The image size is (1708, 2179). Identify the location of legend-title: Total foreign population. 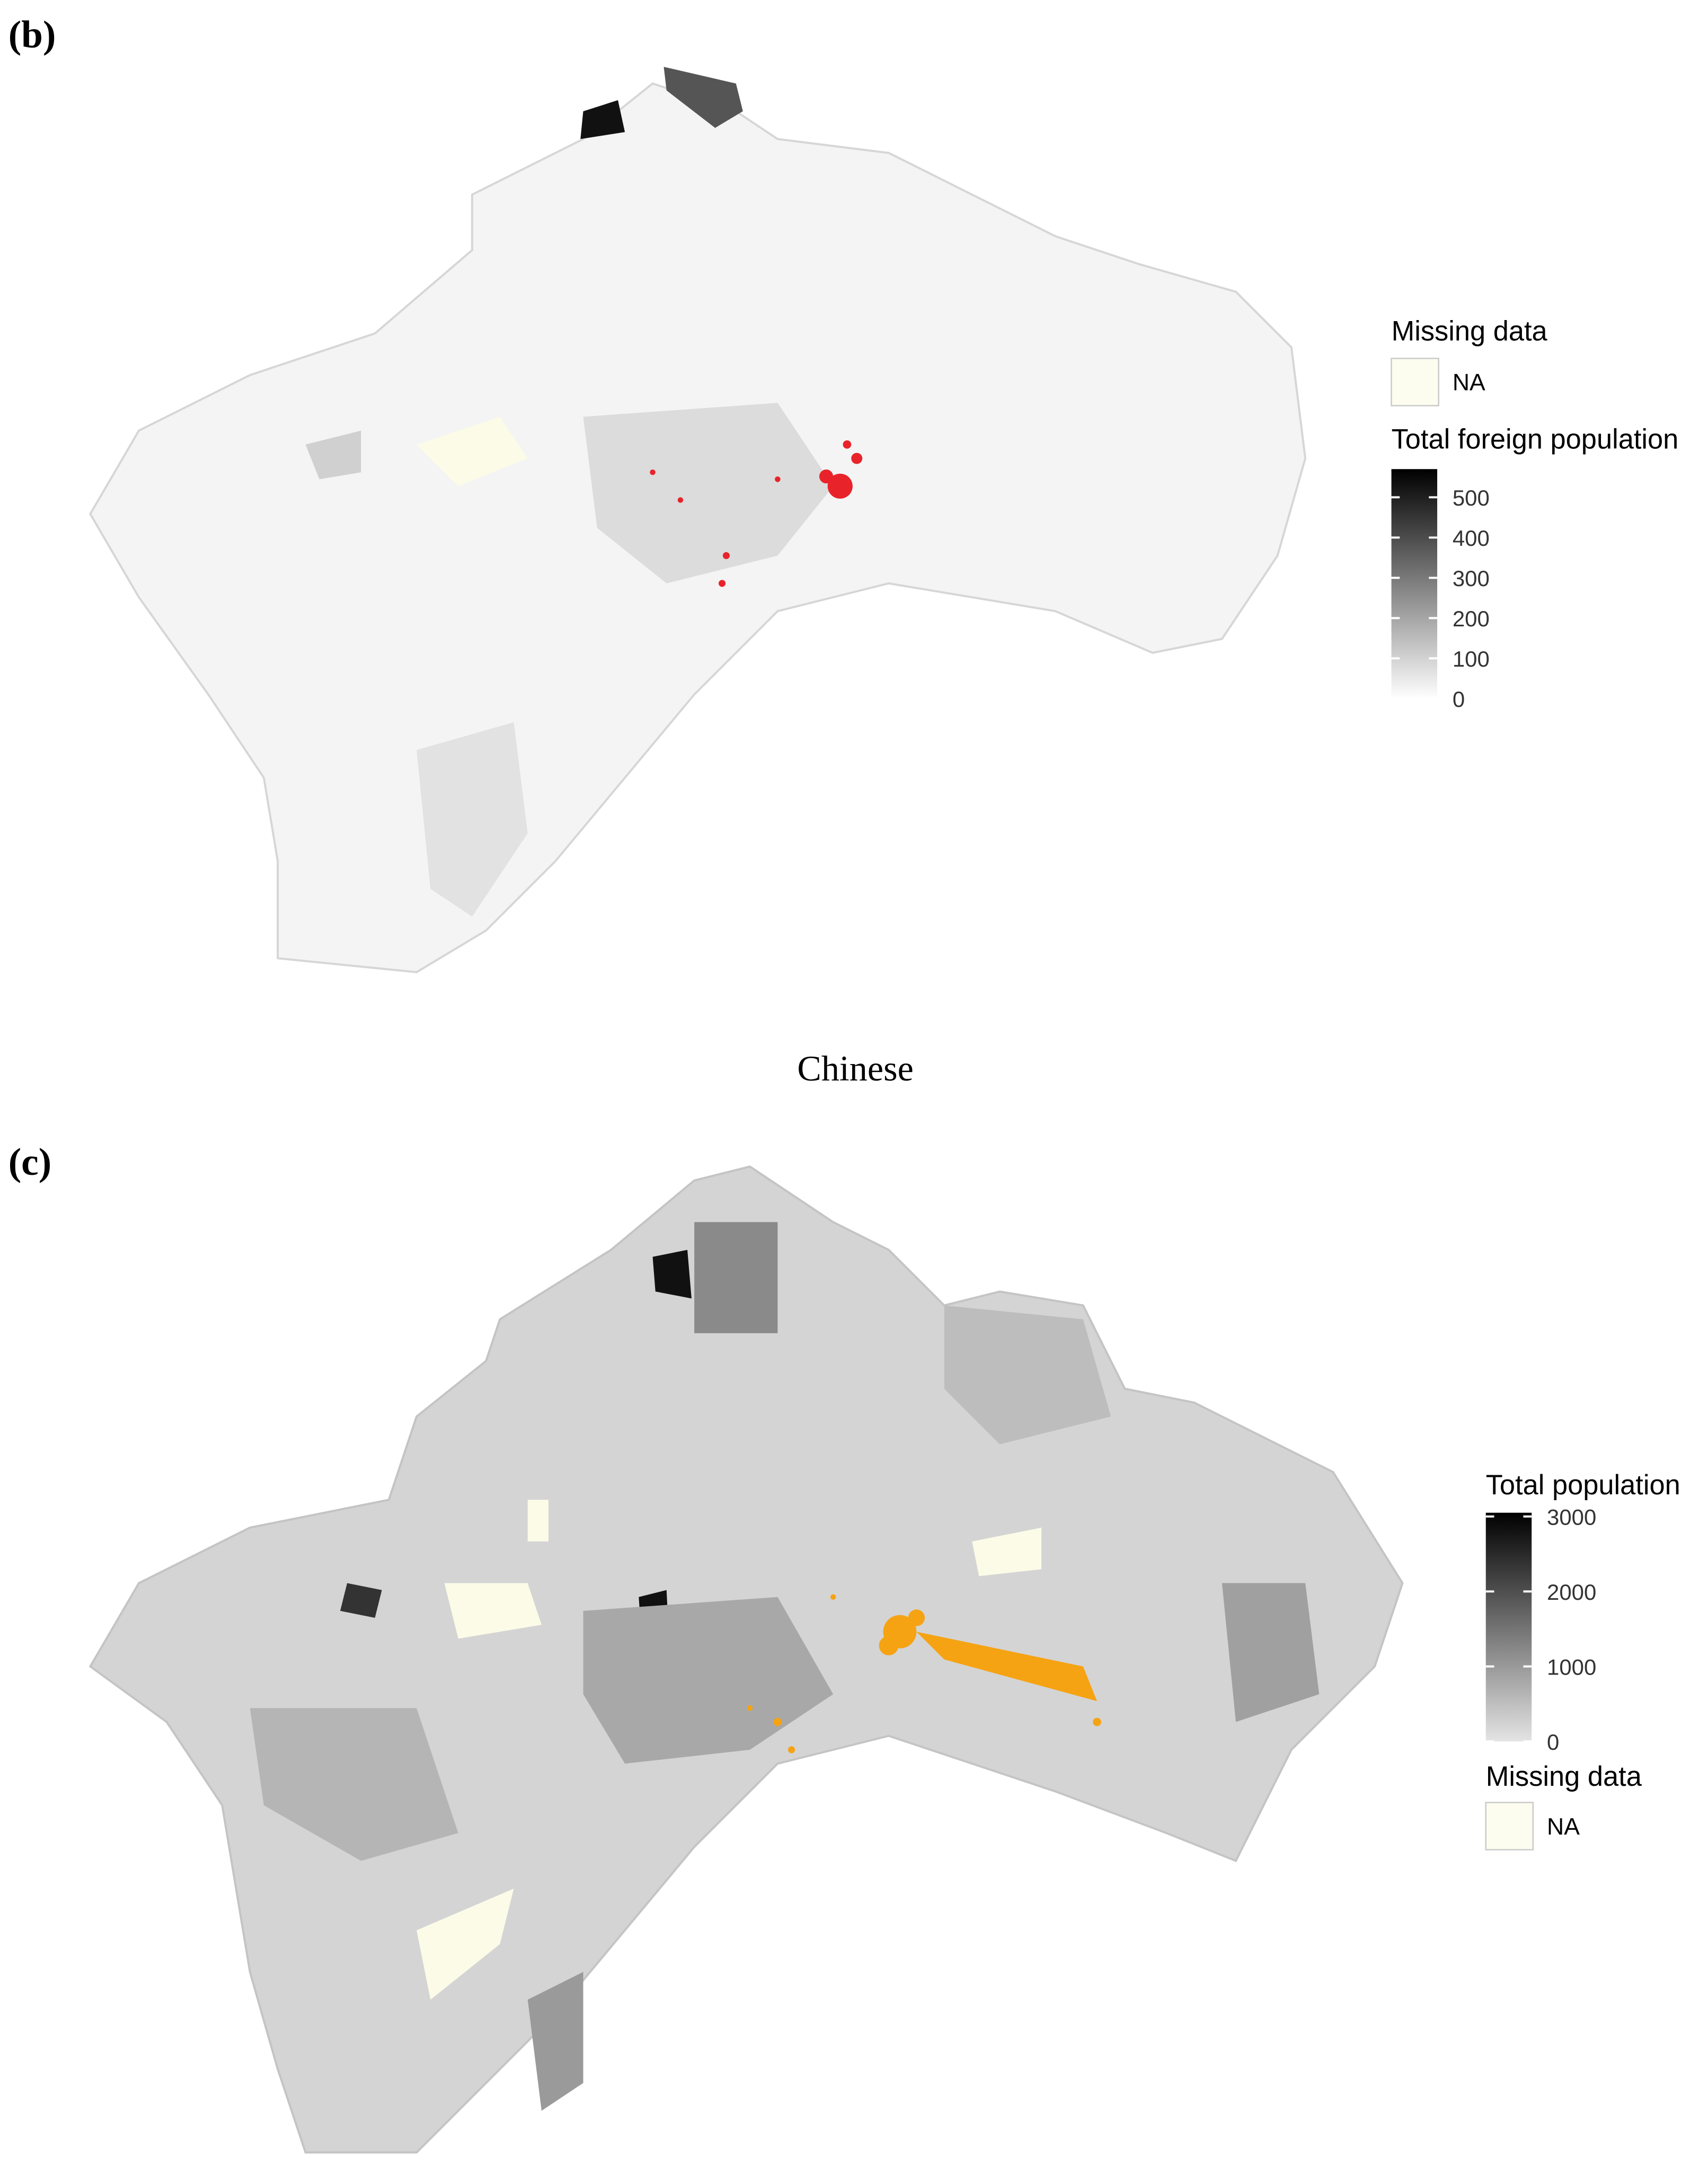
(1536, 439).